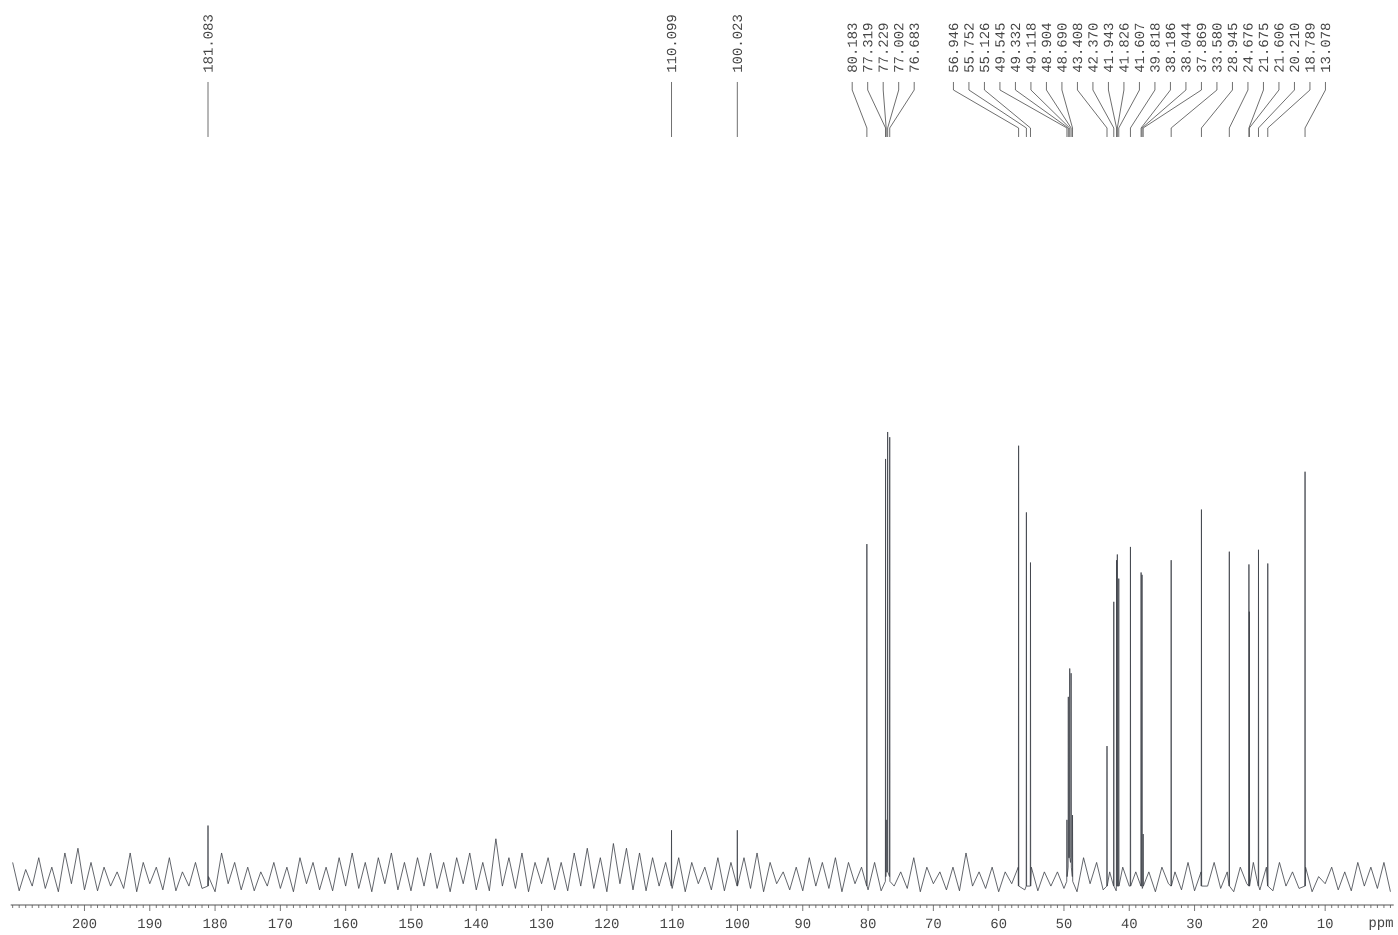  Describe the element at coordinates (150, 923) in the screenshot. I see `x-tick-label: 190` at that location.